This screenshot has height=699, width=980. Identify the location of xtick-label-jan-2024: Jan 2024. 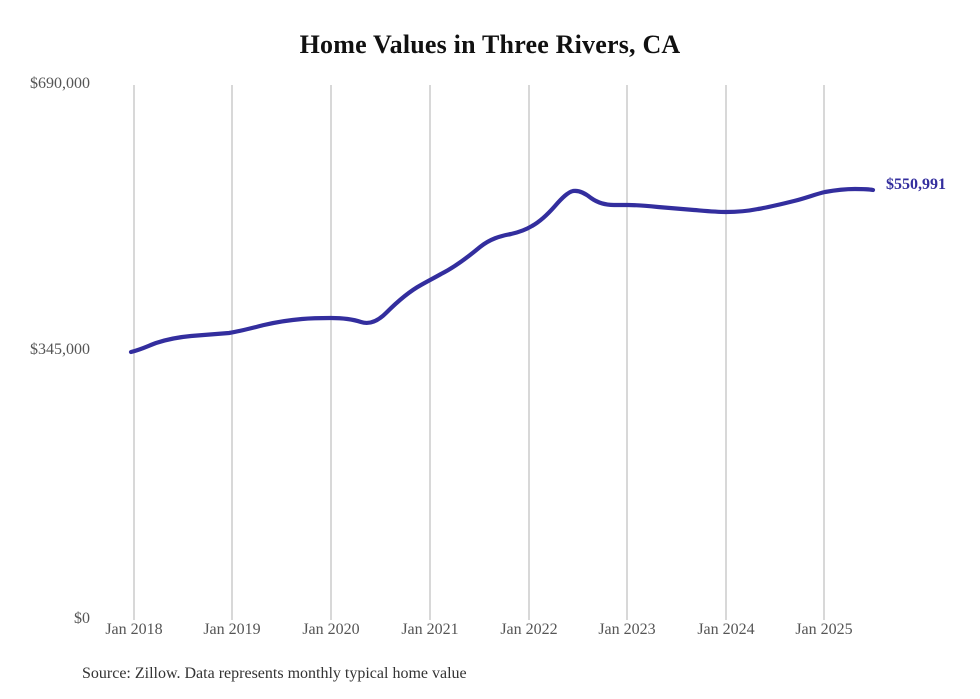
(726, 629).